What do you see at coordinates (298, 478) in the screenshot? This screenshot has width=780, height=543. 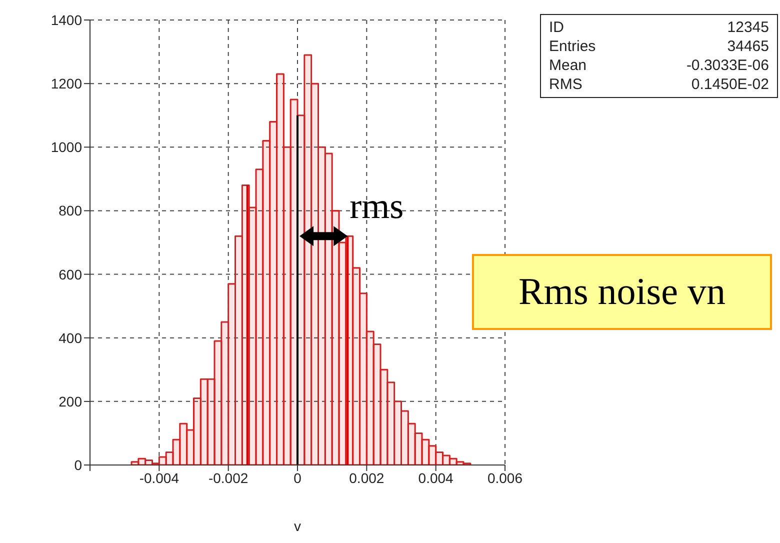 I see `x-tick-label: 0` at bounding box center [298, 478].